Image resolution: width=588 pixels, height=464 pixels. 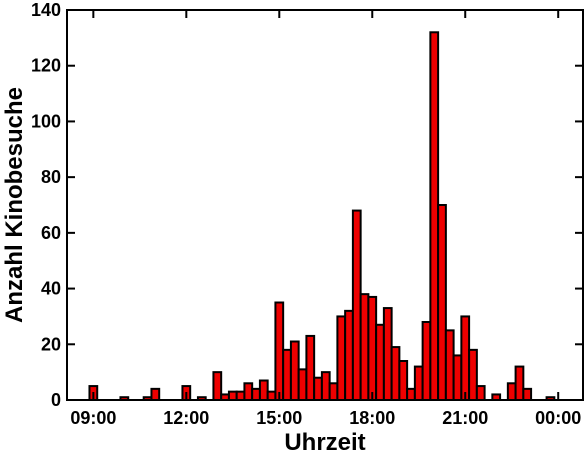 I want to click on y-tick-label: 20, so click(x=51, y=344).